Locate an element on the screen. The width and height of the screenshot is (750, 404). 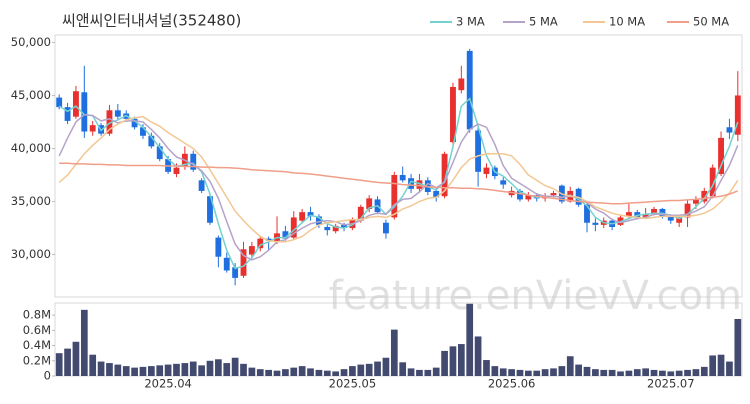
y-tick-label: 35,000 is located at coordinates (31, 201).